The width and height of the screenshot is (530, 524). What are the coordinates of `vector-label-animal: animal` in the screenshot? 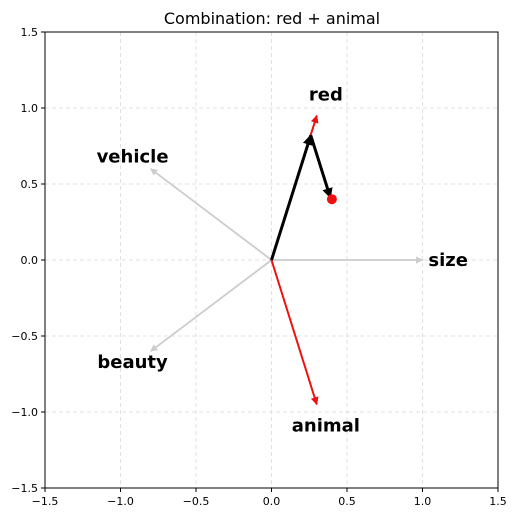 It's located at (326, 426).